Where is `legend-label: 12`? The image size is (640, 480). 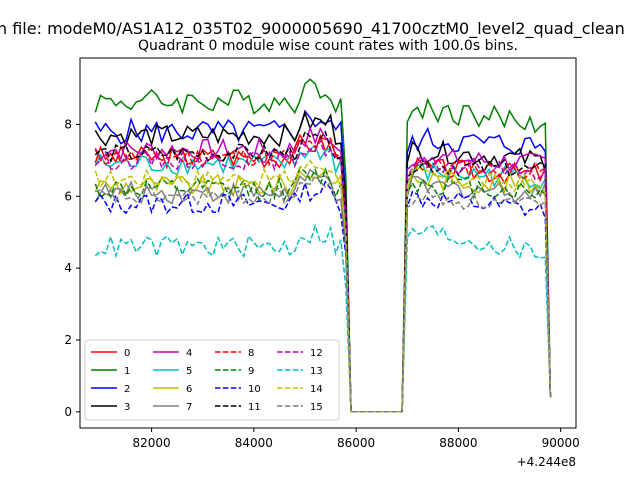
legend-label: 12 is located at coordinates (316, 353).